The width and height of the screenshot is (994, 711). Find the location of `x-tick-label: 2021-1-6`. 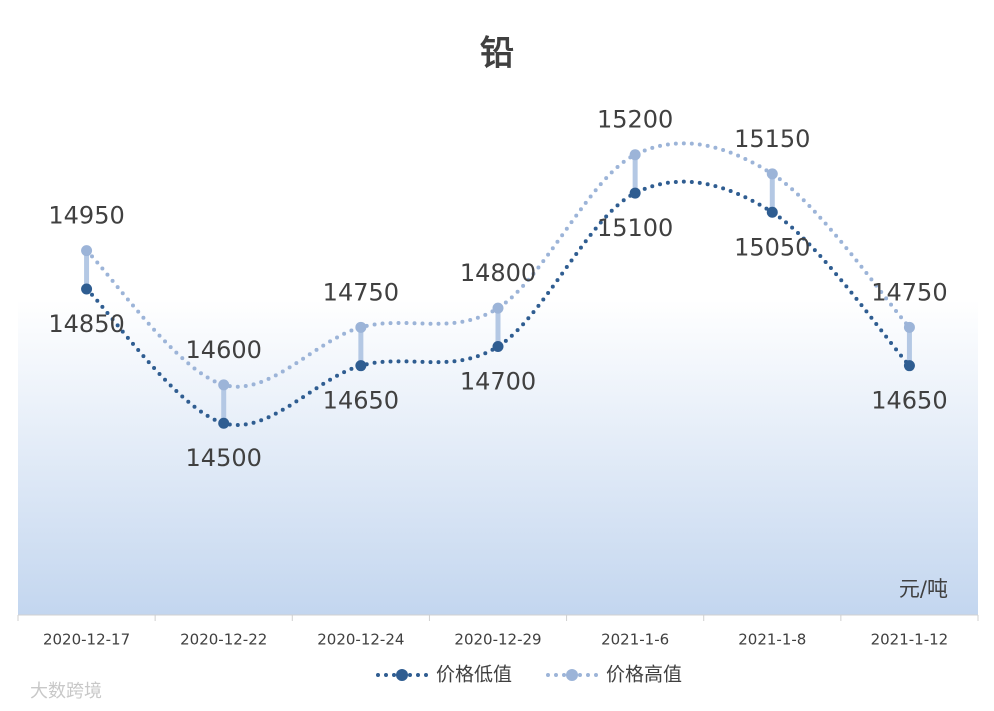

x-tick-label: 2021-1-6 is located at coordinates (635, 640).